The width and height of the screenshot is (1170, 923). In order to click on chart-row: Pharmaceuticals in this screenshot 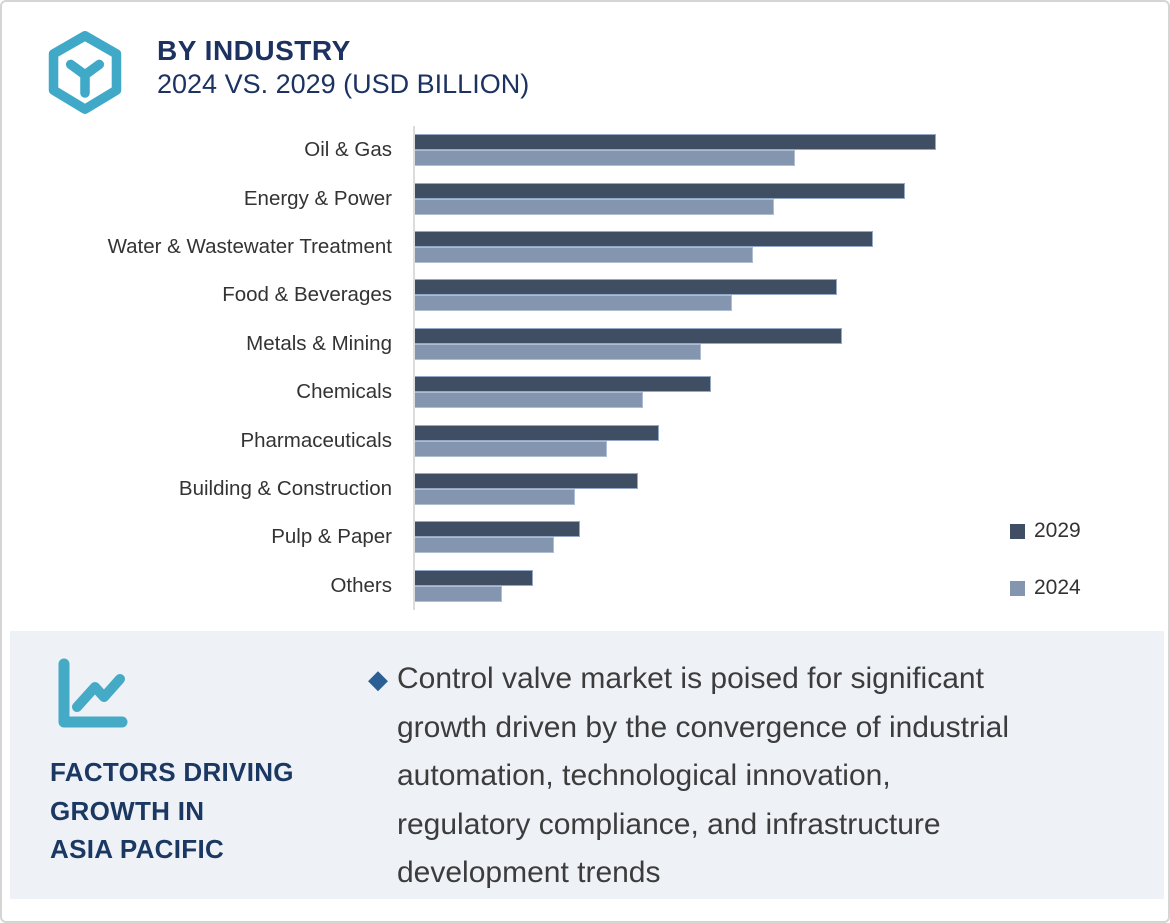, I will do `click(586, 440)`.